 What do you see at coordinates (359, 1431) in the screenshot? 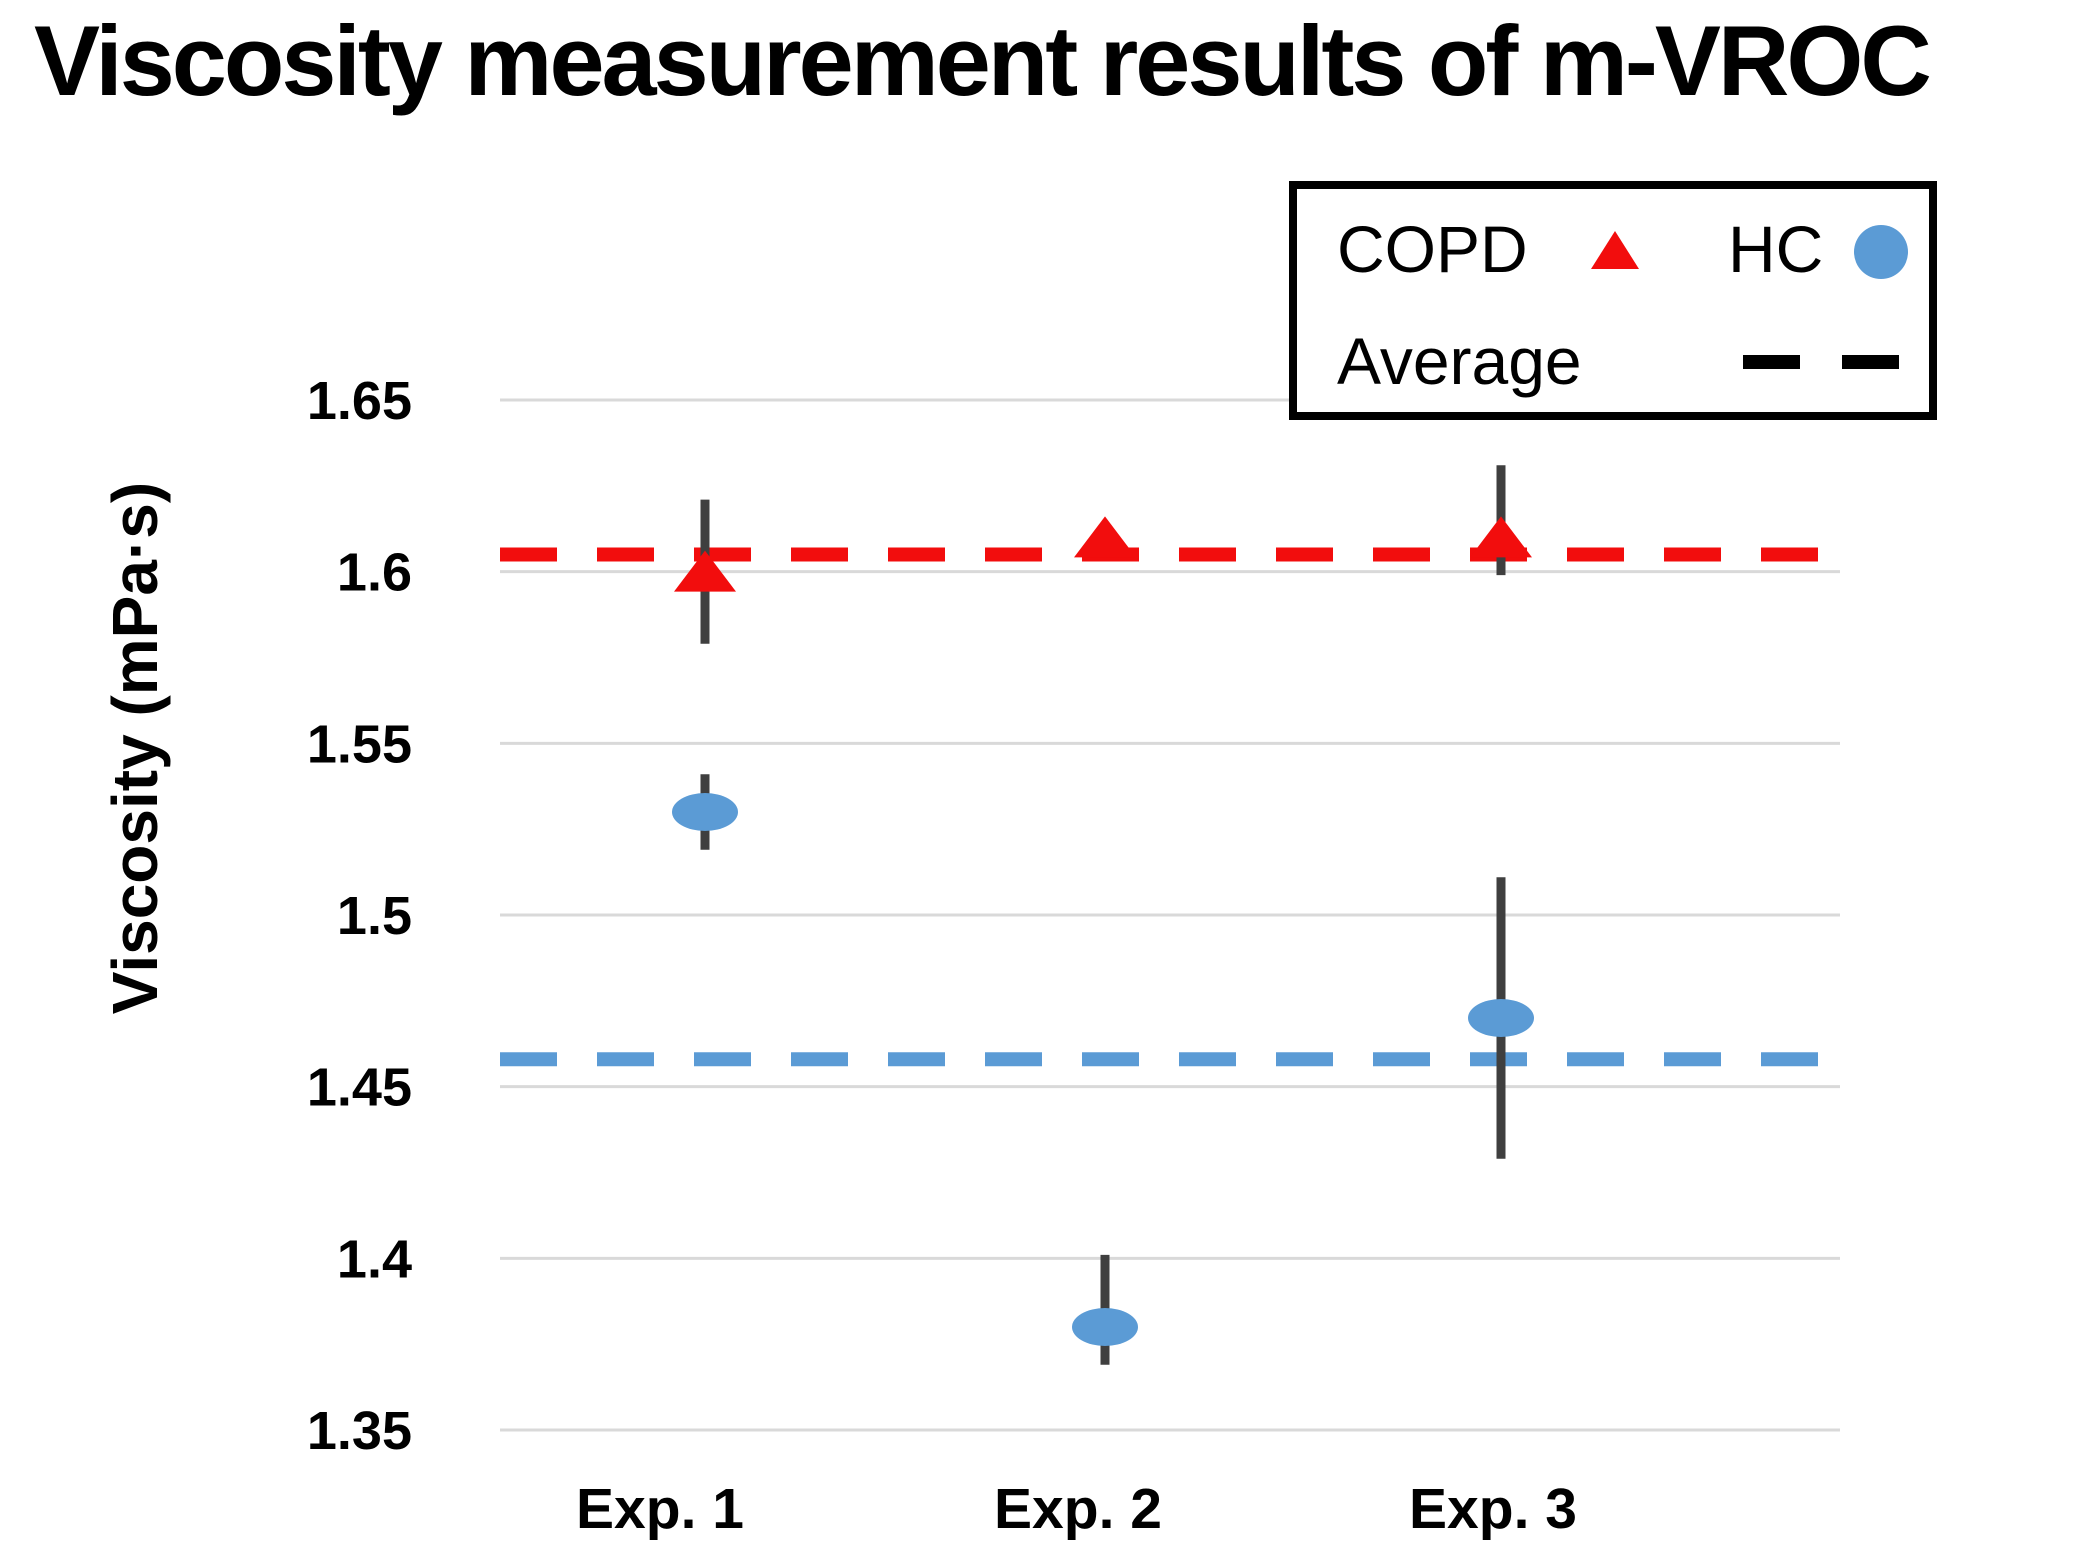
I see `y-tick-label: 1.35` at bounding box center [359, 1431].